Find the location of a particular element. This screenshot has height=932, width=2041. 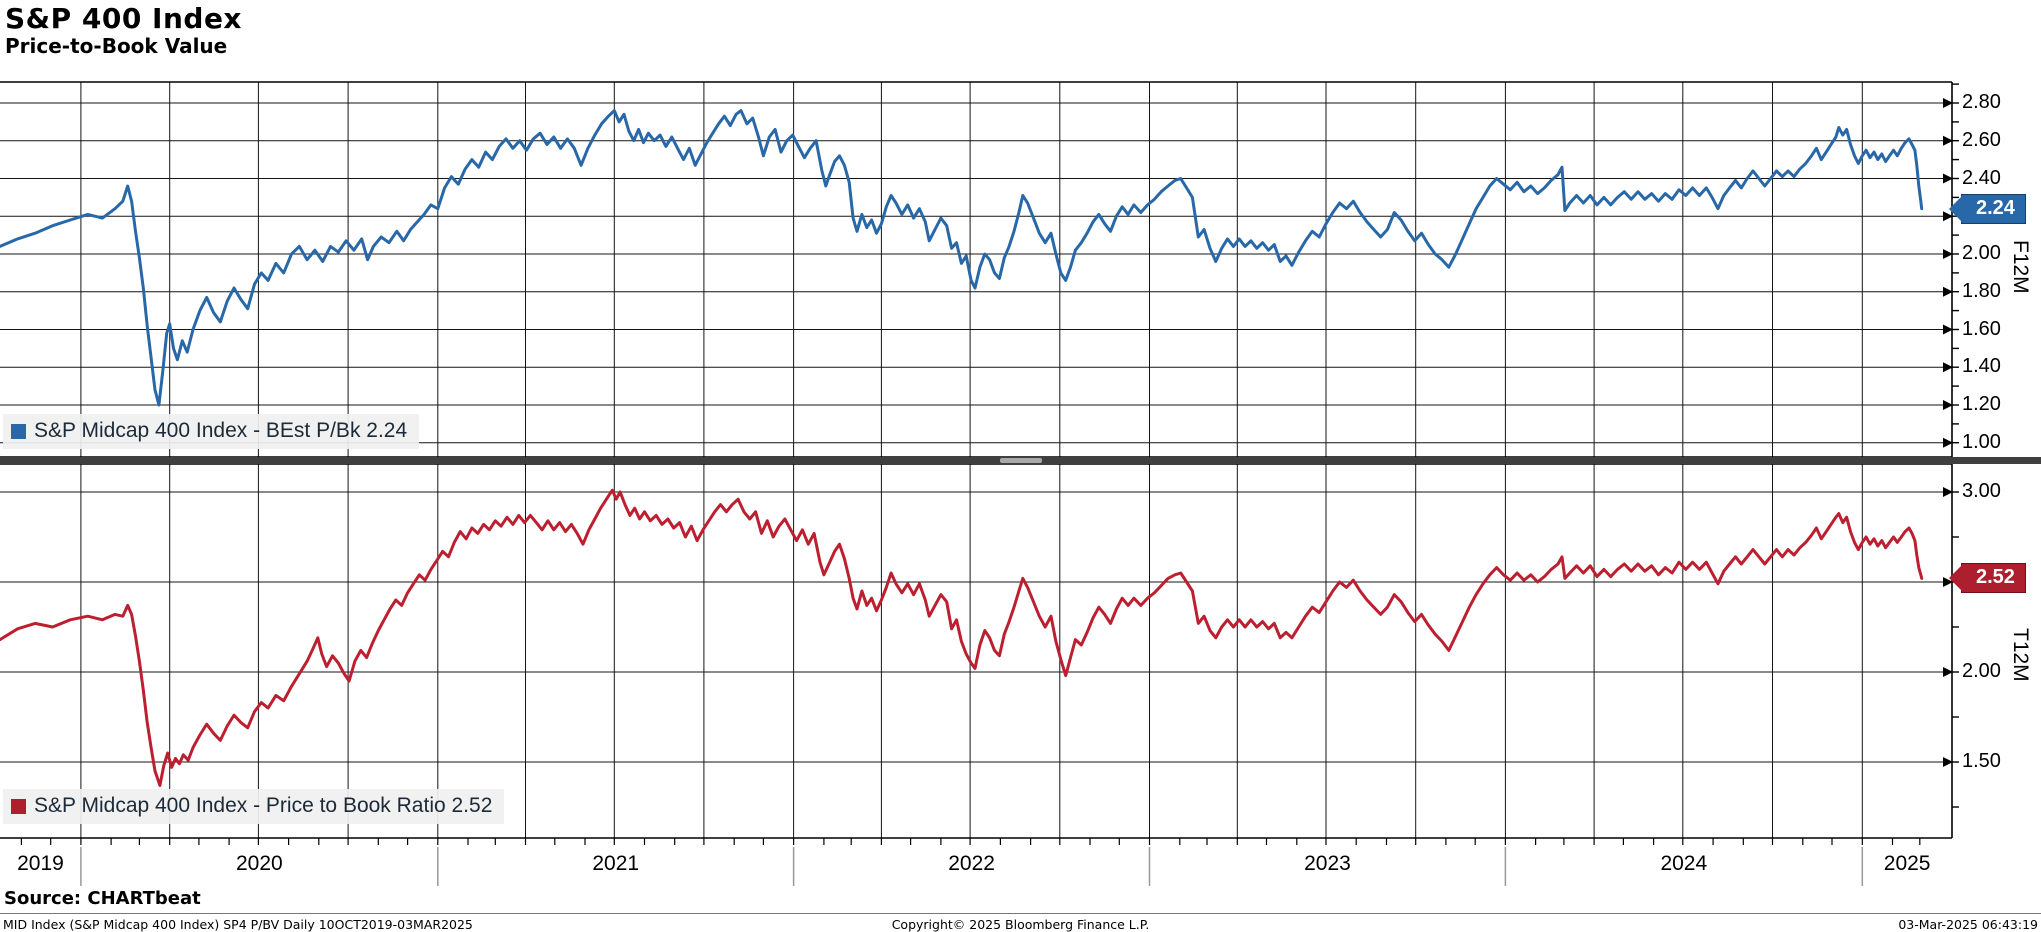

x-axis-year-label: 2019 is located at coordinates (40, 863).